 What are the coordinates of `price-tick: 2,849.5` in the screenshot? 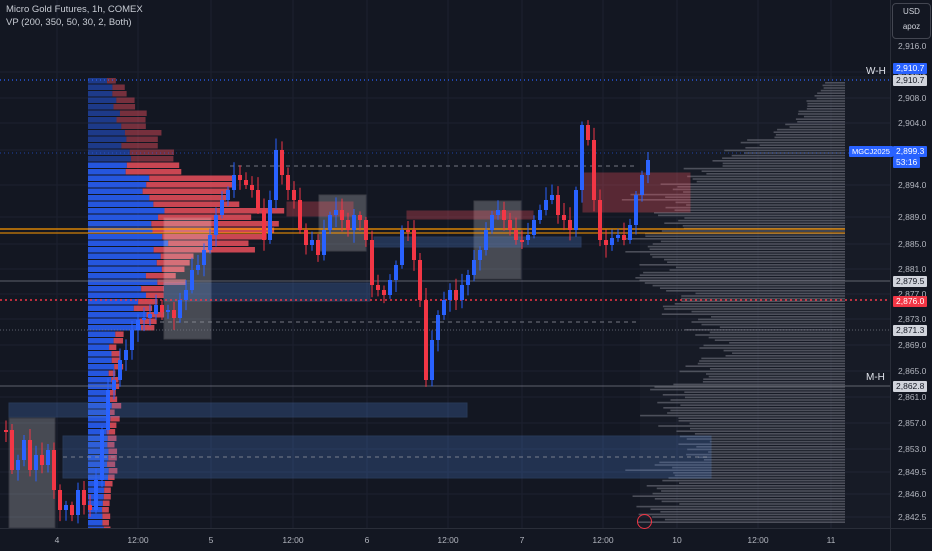 It's located at (912, 472).